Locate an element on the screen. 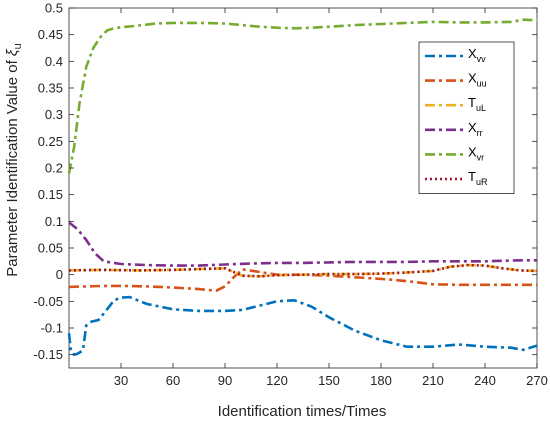  legend-label-t-ul: TuL is located at coordinates (477, 104).